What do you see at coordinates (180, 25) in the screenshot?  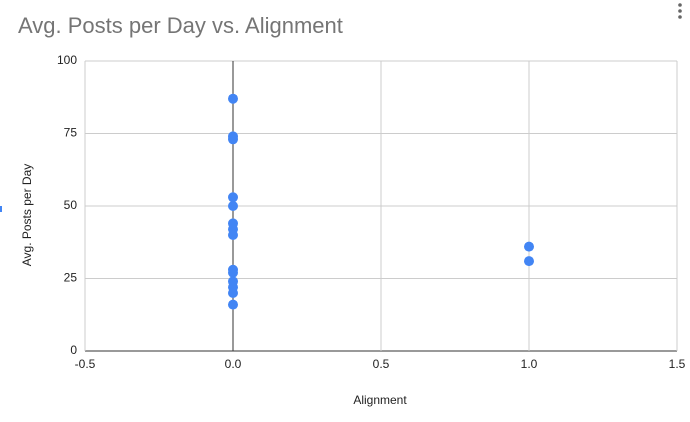 I see `chart-title: Avg. Posts per Day vs. Alignment` at bounding box center [180, 25].